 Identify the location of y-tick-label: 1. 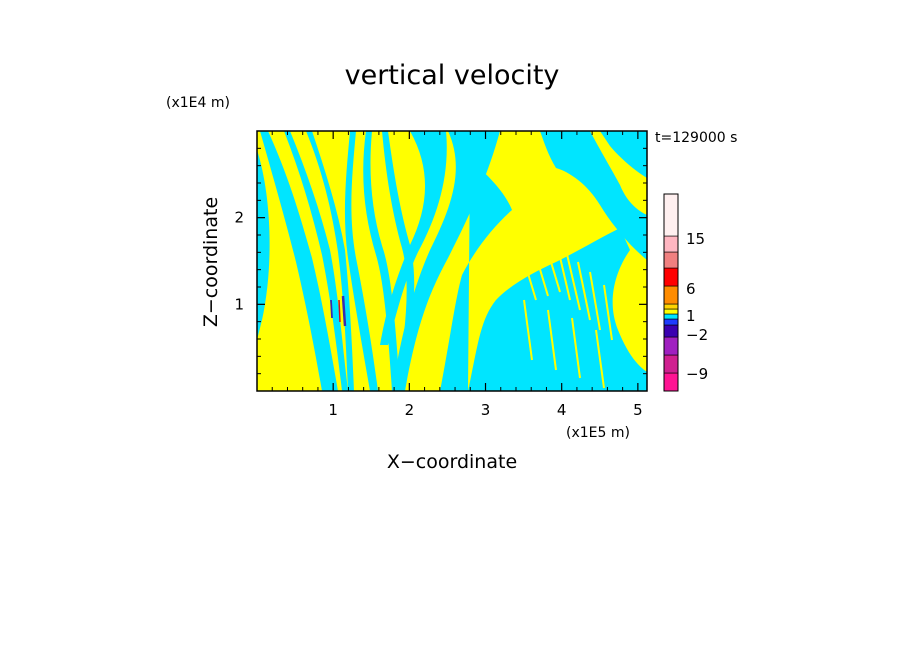
(239, 304).